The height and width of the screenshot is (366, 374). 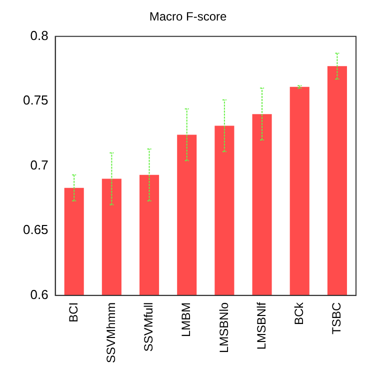 I want to click on x-tick-label: TSBC, so click(x=337, y=318).